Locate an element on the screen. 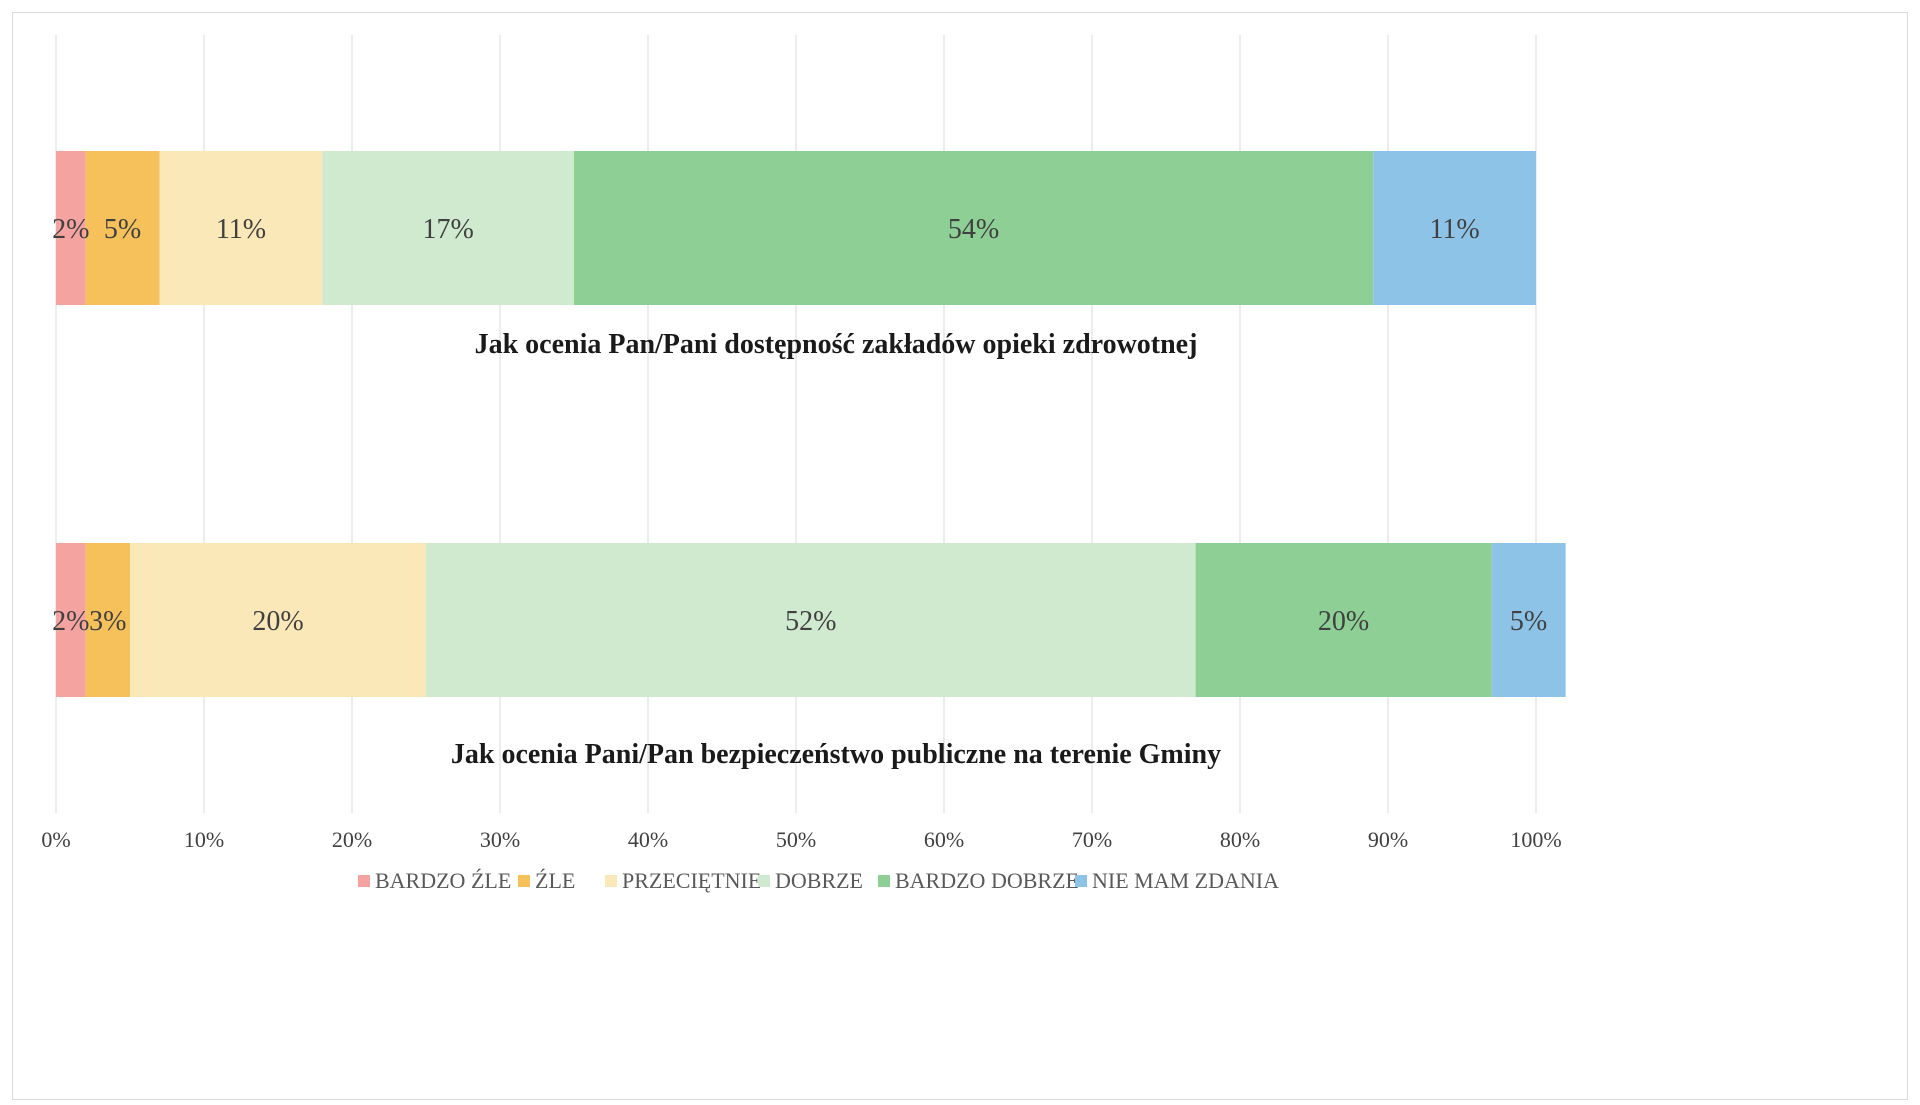 This screenshot has height=1105, width=1920. x-tick-label: 30% is located at coordinates (500, 839).